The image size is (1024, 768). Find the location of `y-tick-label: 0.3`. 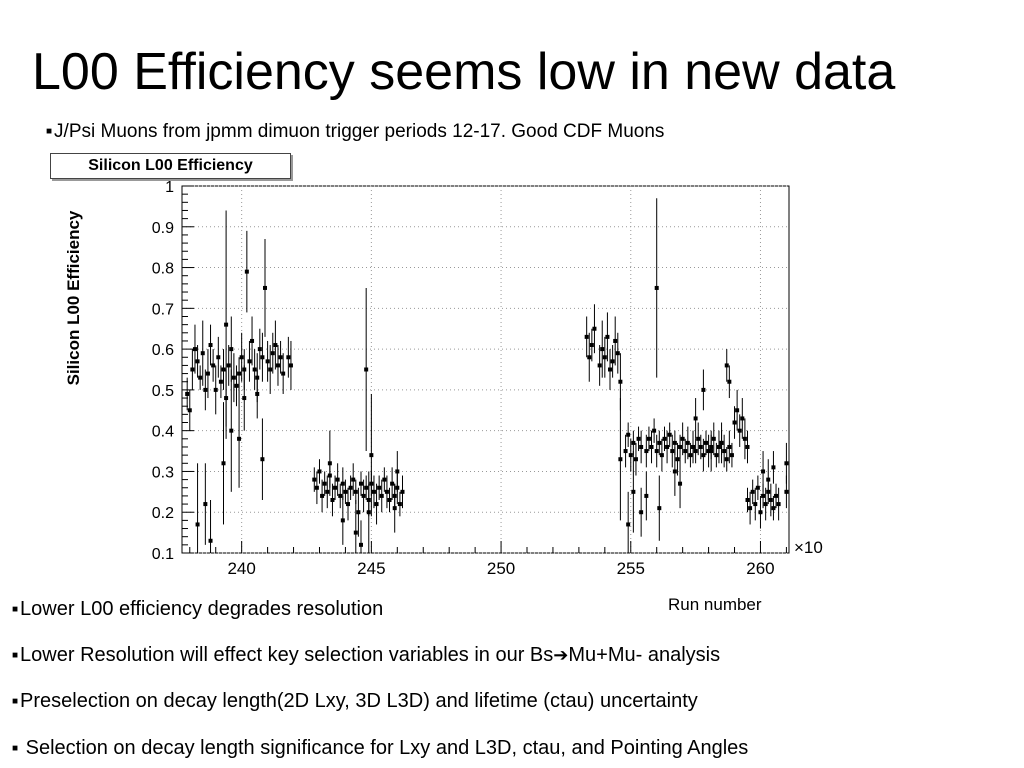

y-tick-label: 0.3 is located at coordinates (163, 472).